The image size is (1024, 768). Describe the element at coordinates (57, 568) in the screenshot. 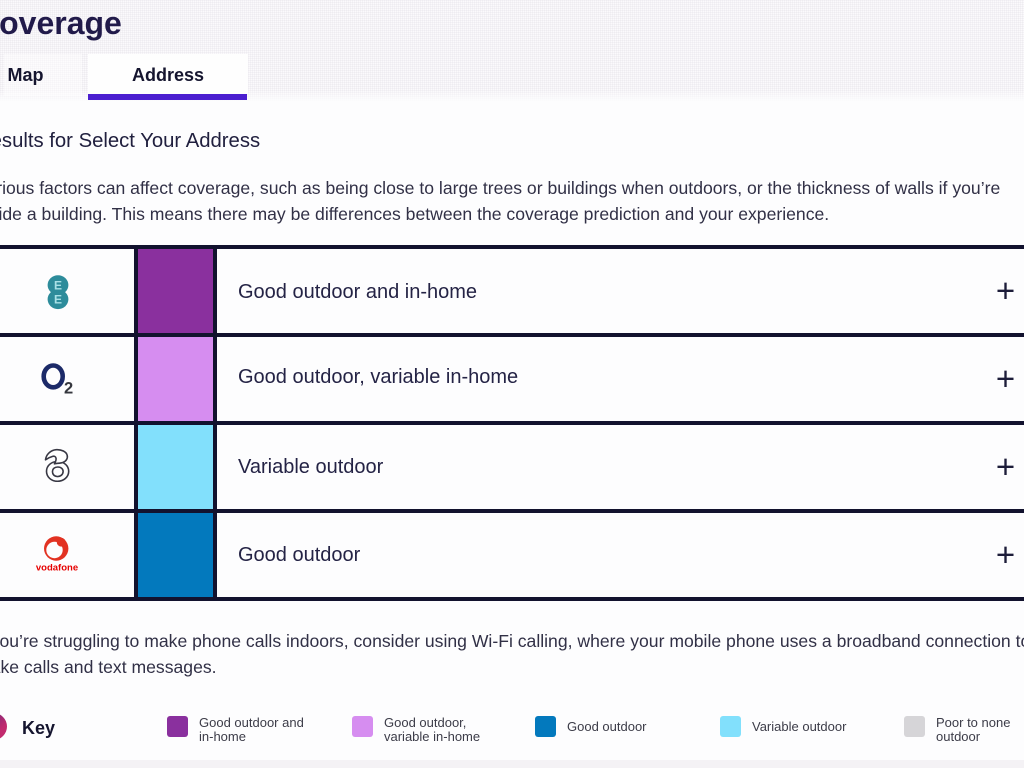

I see `svg-text: vodafone` at that location.